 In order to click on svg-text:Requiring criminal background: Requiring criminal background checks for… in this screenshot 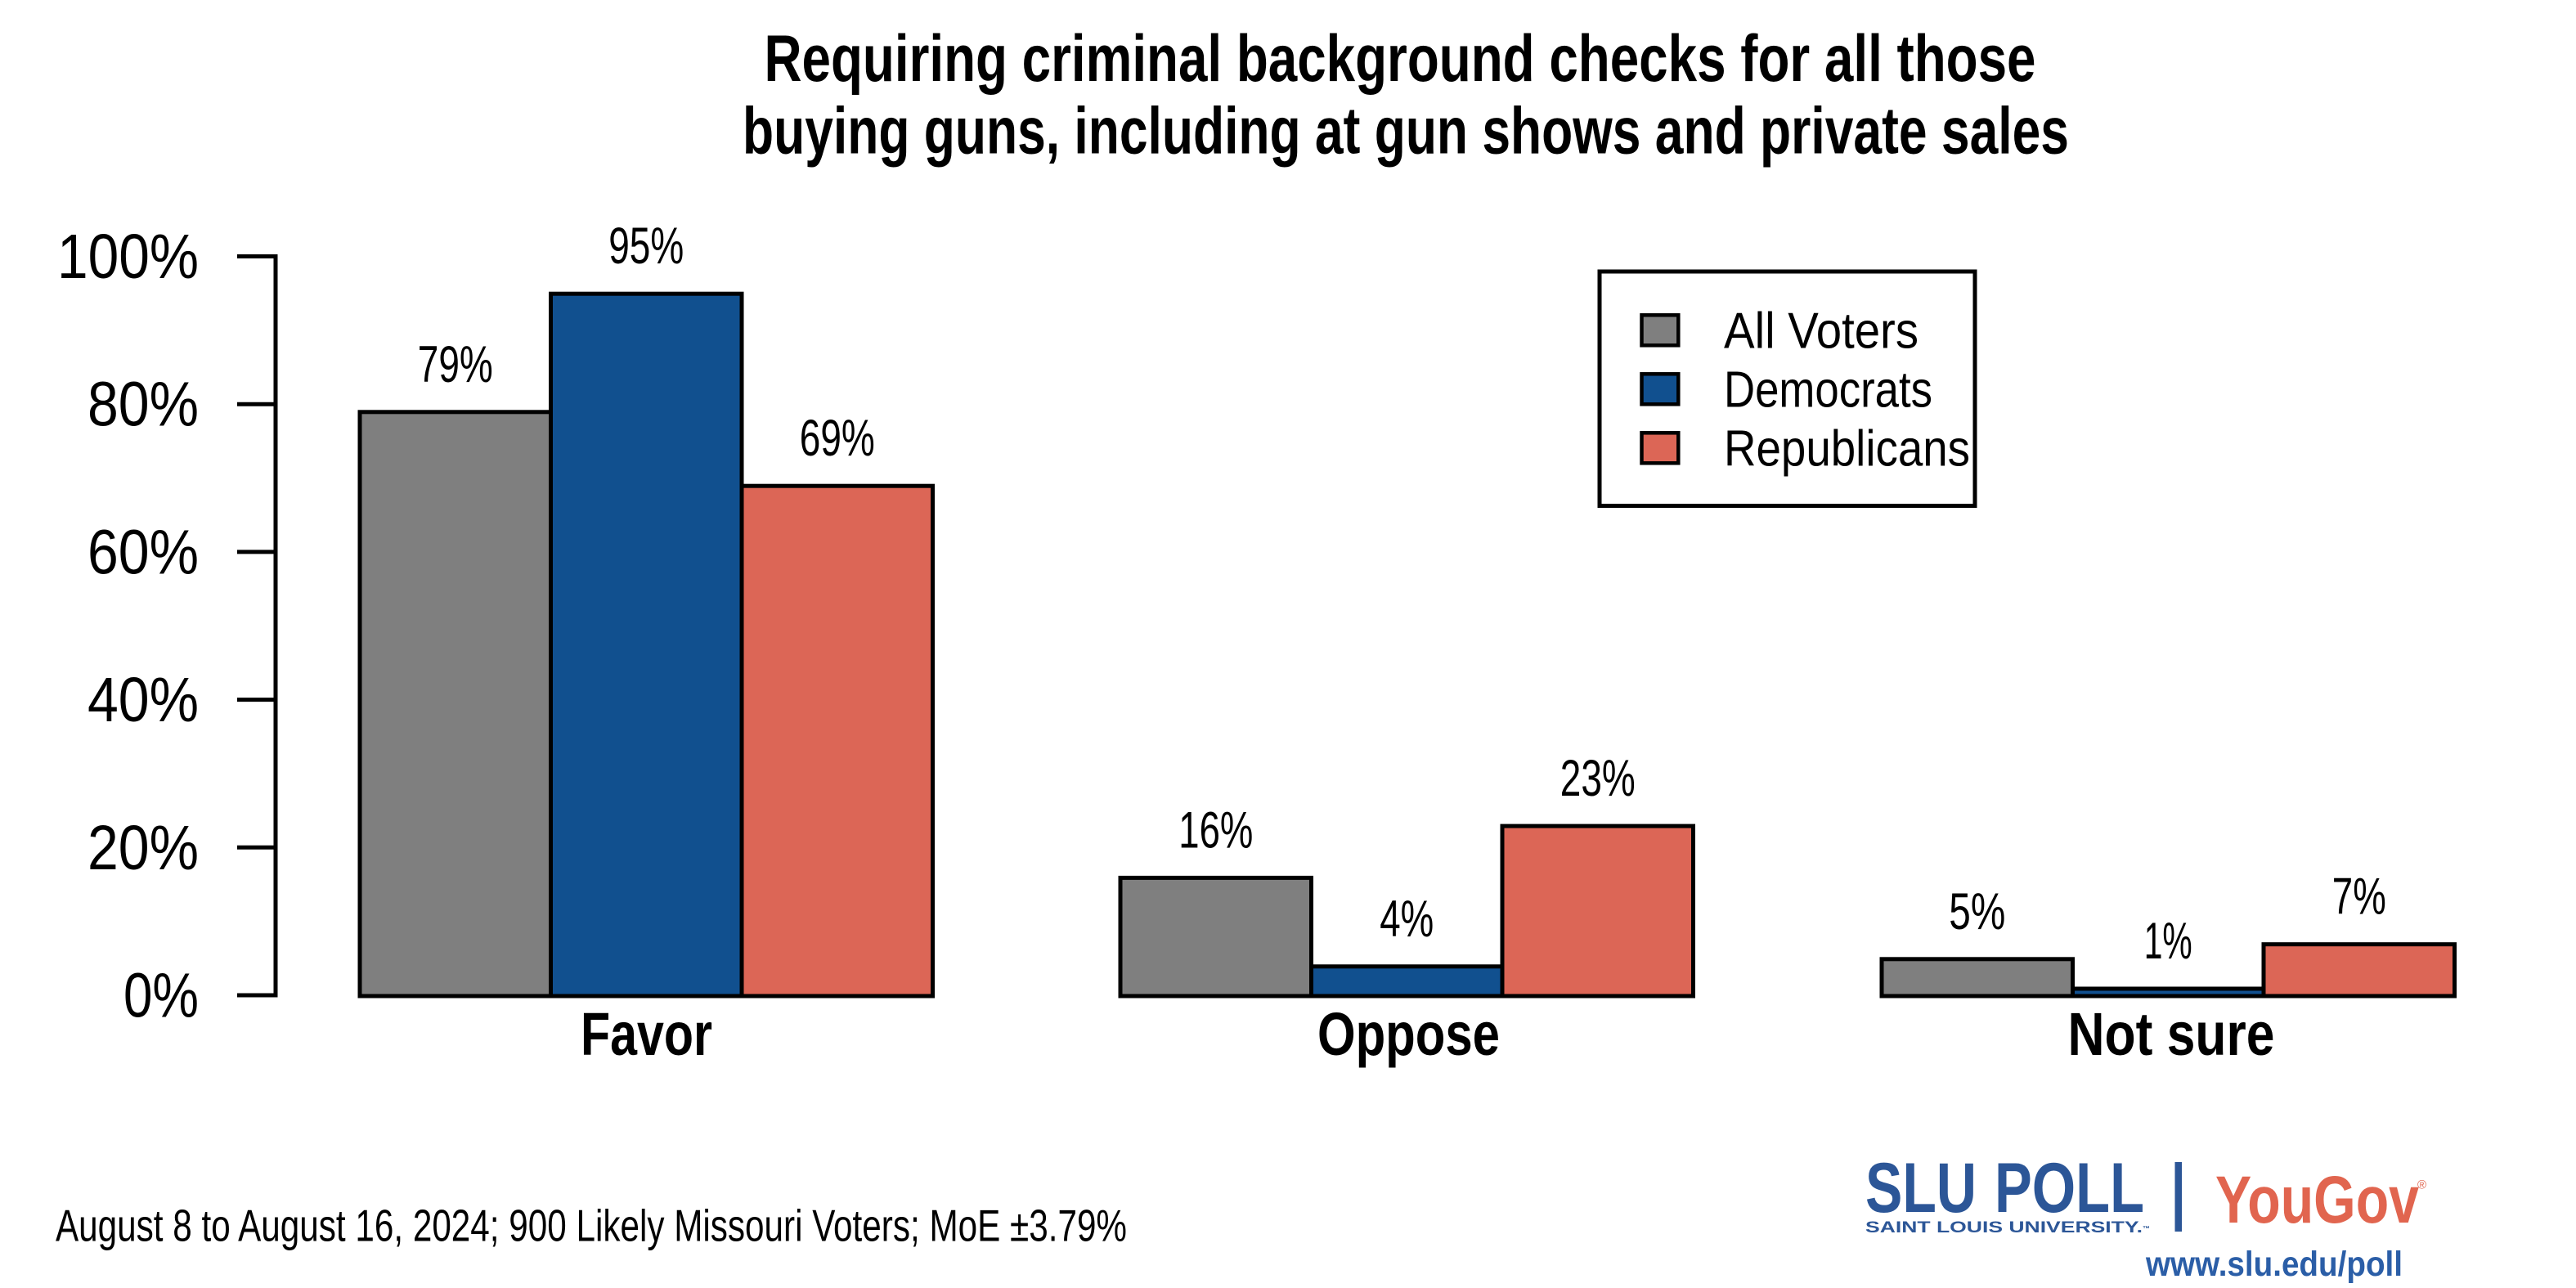, I will do `click(1401, 59)`.